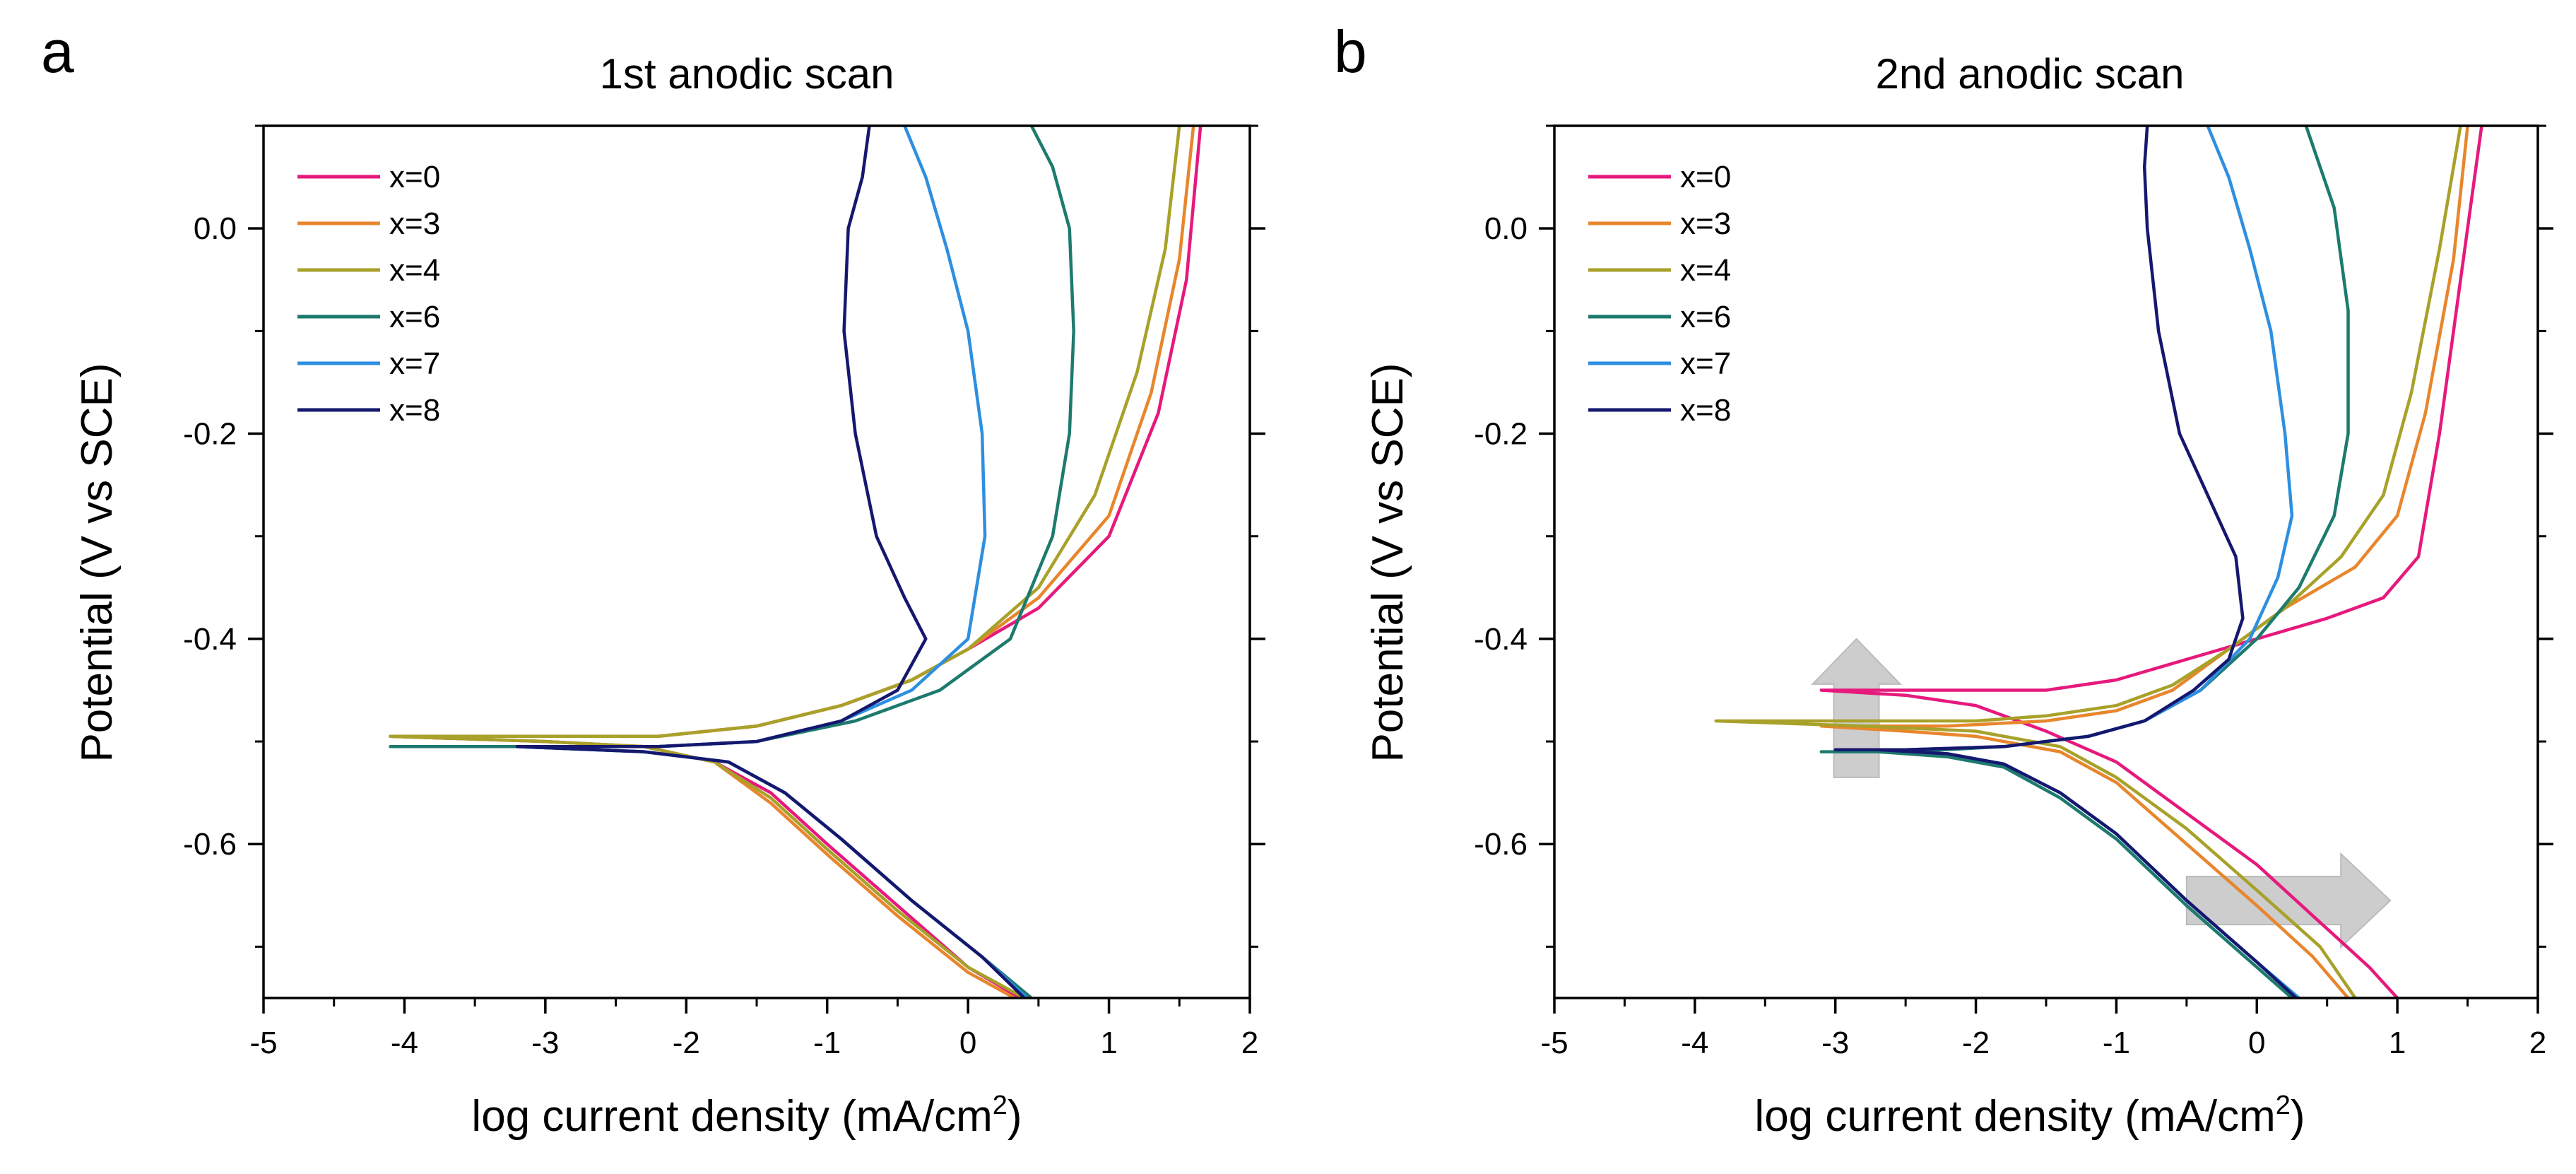 Image resolution: width=2576 pixels, height=1174 pixels. I want to click on panel-b-legend-label: x=6, so click(1705, 317).